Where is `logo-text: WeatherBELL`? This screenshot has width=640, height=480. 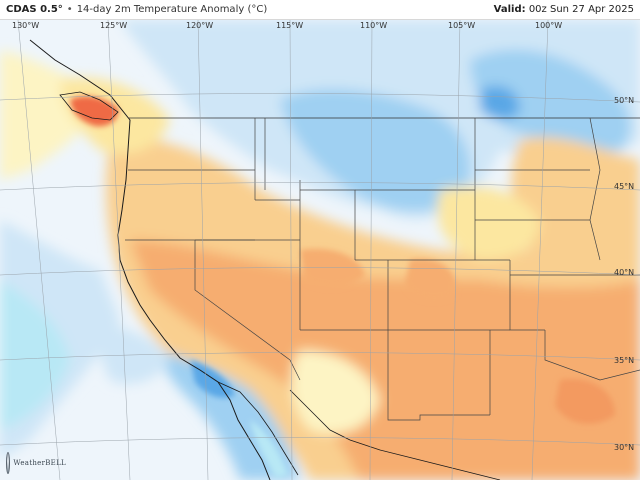
logo-text: WeatherBELL is located at coordinates (39, 463).